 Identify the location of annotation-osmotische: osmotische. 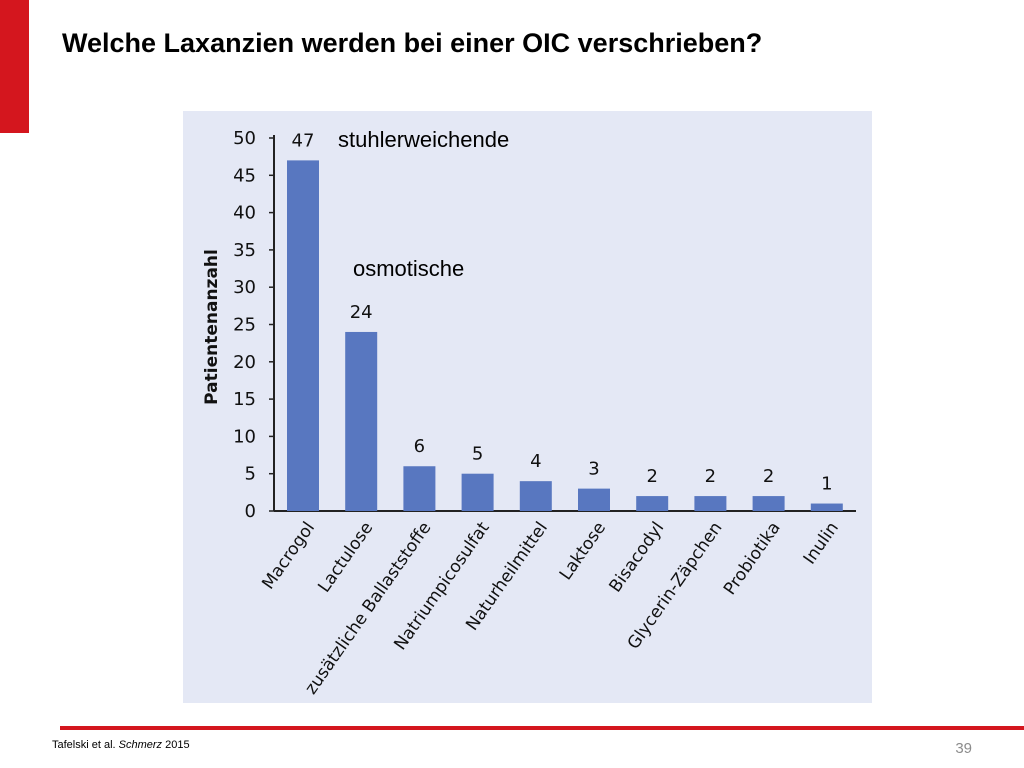
(409, 268).